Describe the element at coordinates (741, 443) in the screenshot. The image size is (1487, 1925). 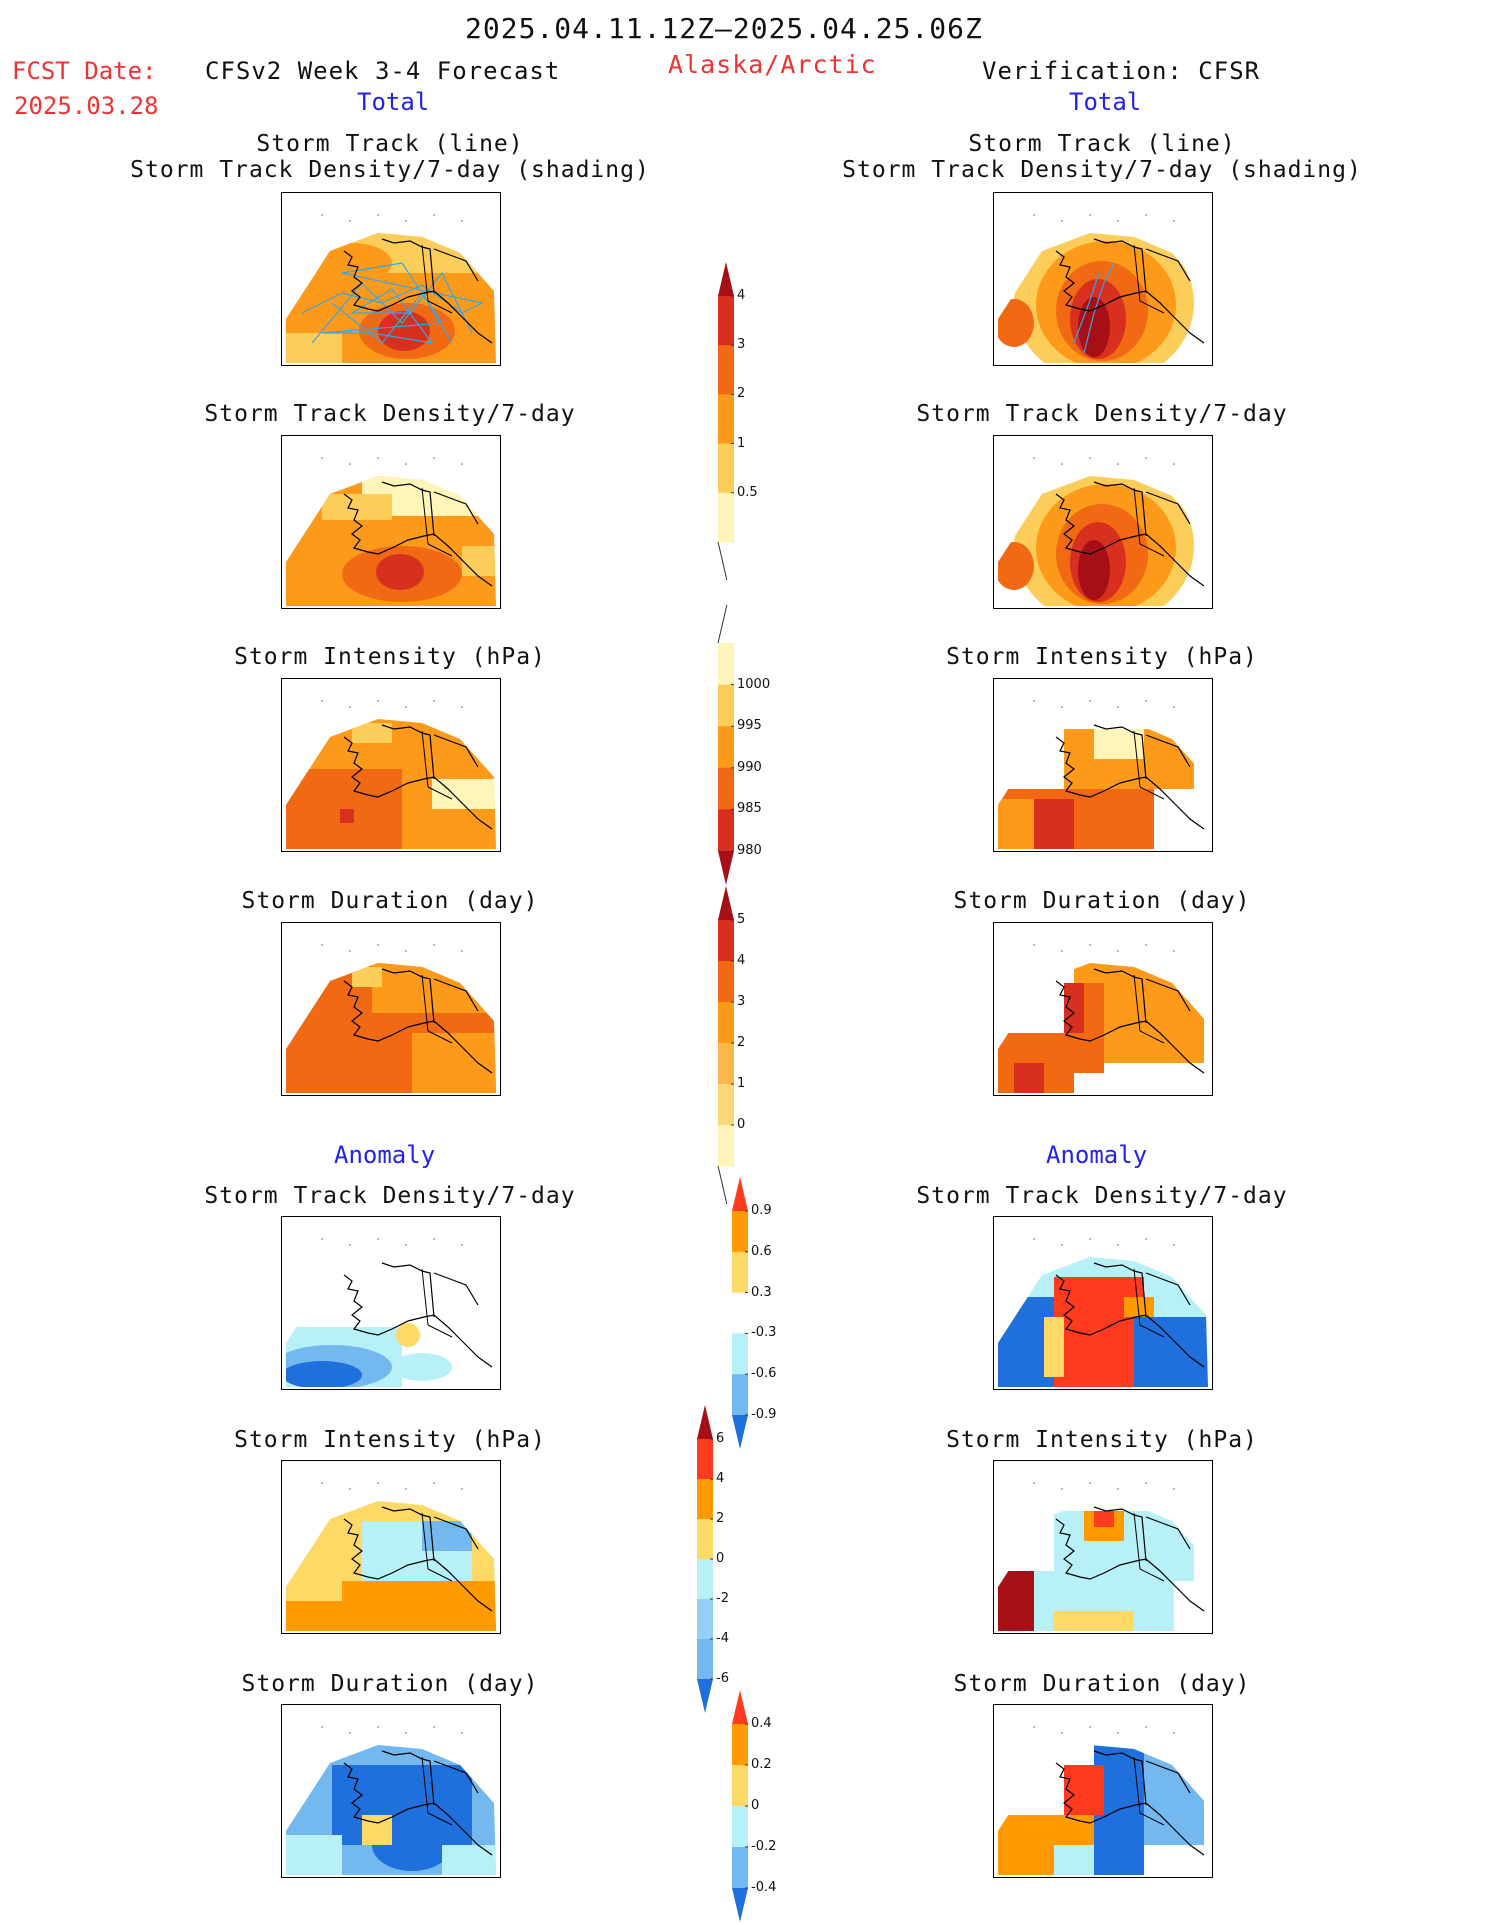
I see `colorbar-label: 1` at that location.